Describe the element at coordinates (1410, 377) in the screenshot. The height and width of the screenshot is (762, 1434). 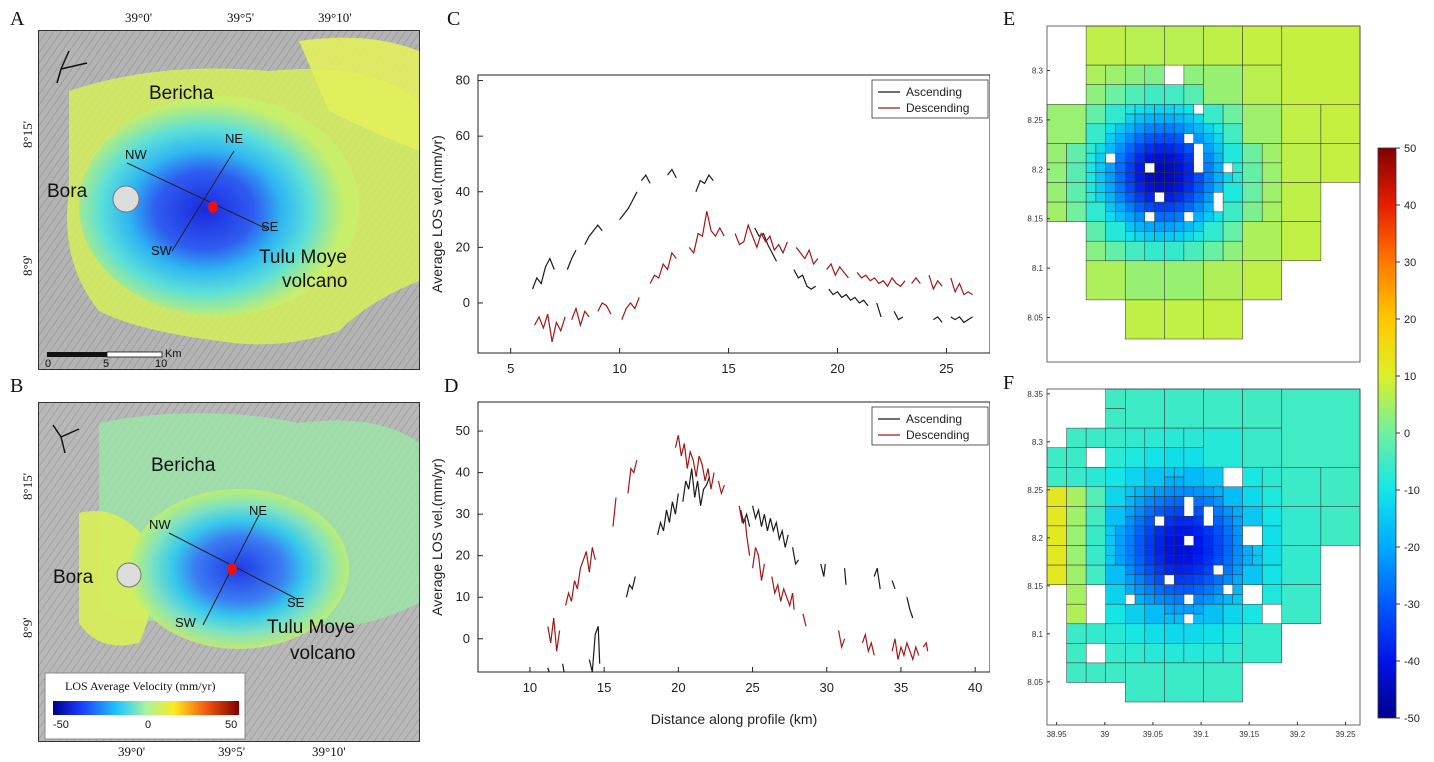
I see `colorbar-tick-label: 10` at that location.